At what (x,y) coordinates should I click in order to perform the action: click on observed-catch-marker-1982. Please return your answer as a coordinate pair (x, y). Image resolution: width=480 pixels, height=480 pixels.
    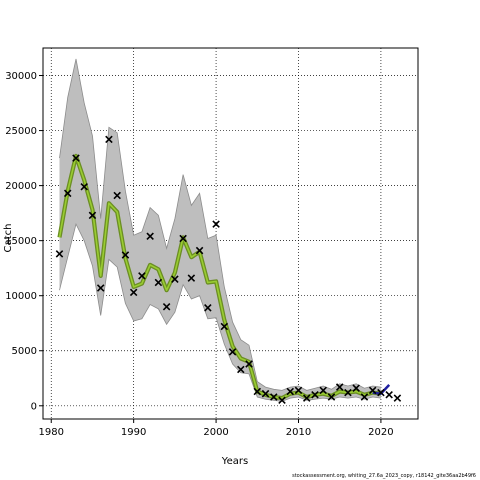
    Looking at the image, I should click on (67, 193).